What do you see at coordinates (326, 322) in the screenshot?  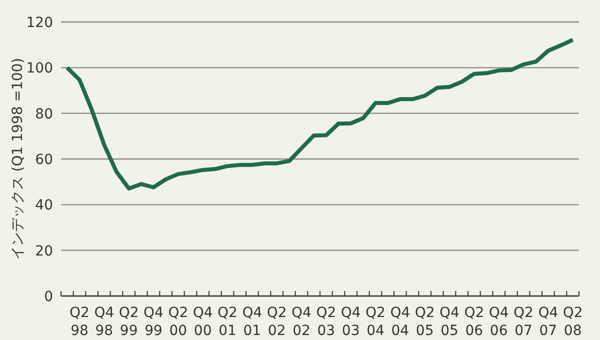 I see `x-tick-label: Q2 03` at bounding box center [326, 322].